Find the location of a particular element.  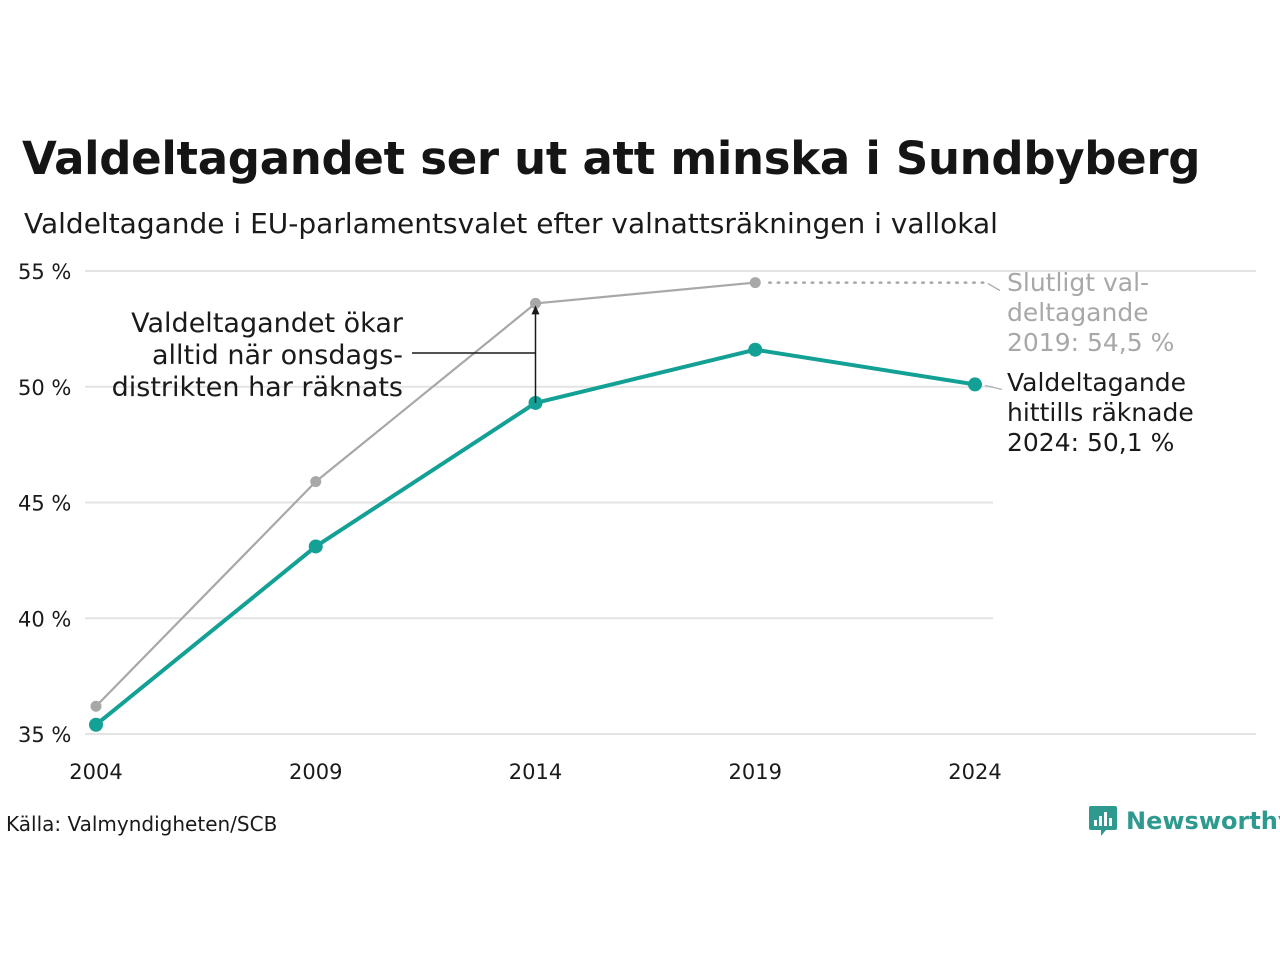

arrow-head is located at coordinates (535, 310).